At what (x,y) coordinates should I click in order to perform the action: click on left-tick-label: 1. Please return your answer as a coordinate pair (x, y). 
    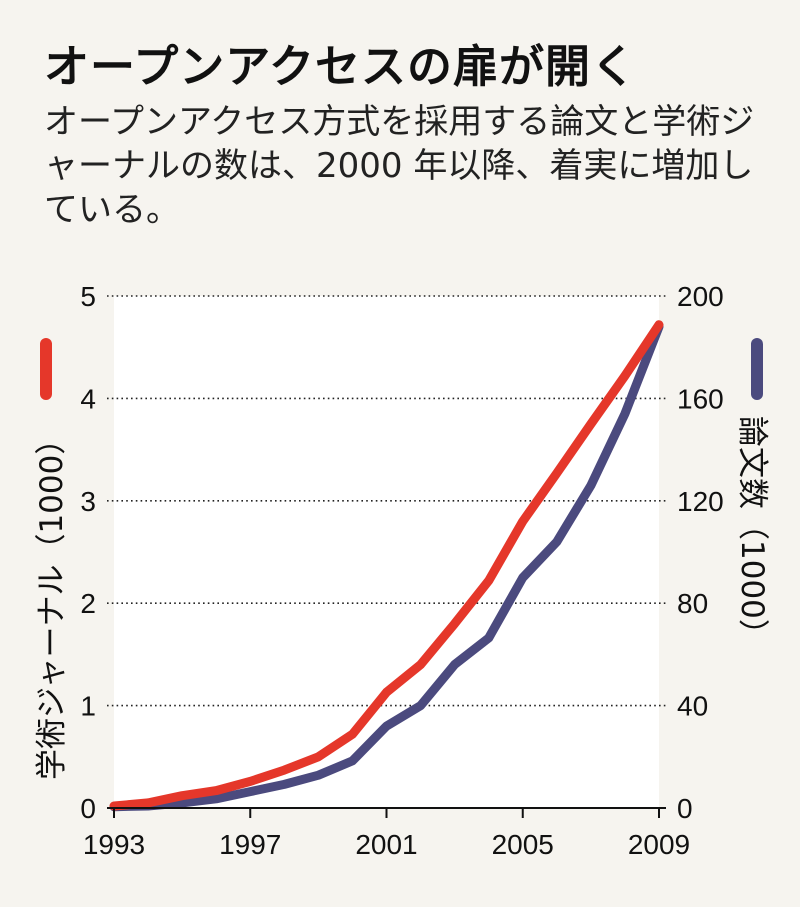
    Looking at the image, I should click on (88, 706).